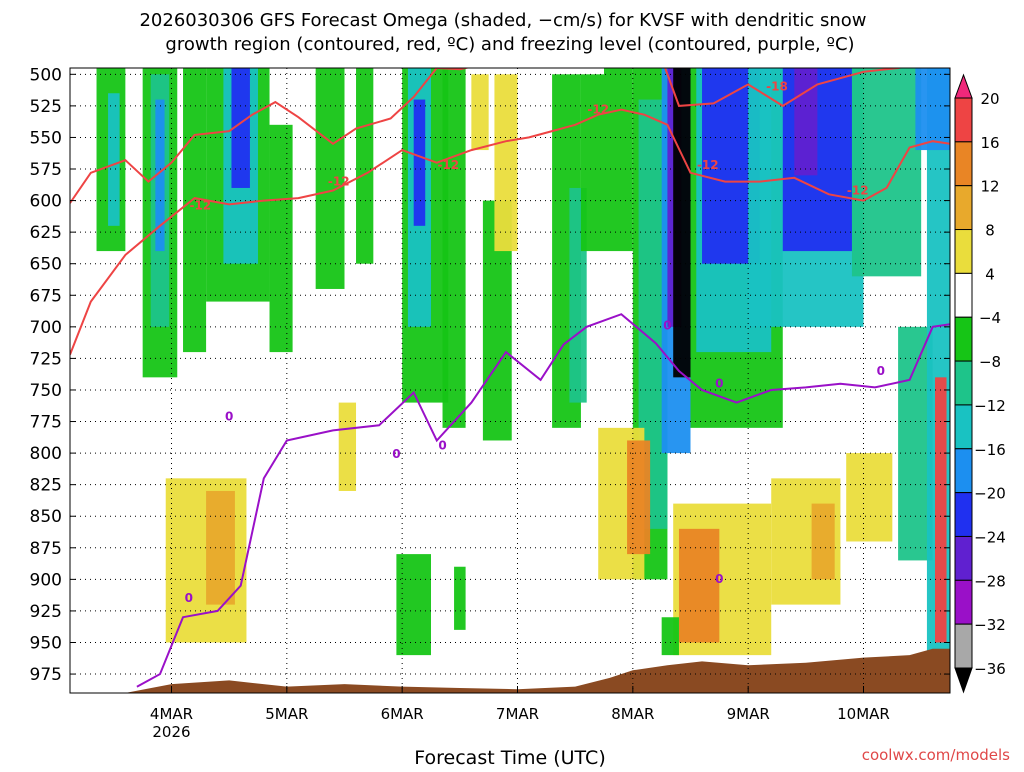 This screenshot has height=772, width=1024. What do you see at coordinates (980, 383) in the screenshot?
I see `colorbar: 20 16 12 8 4 −4 −8 −12 −16 −20 −24 −28 −32 −36` at bounding box center [980, 383].